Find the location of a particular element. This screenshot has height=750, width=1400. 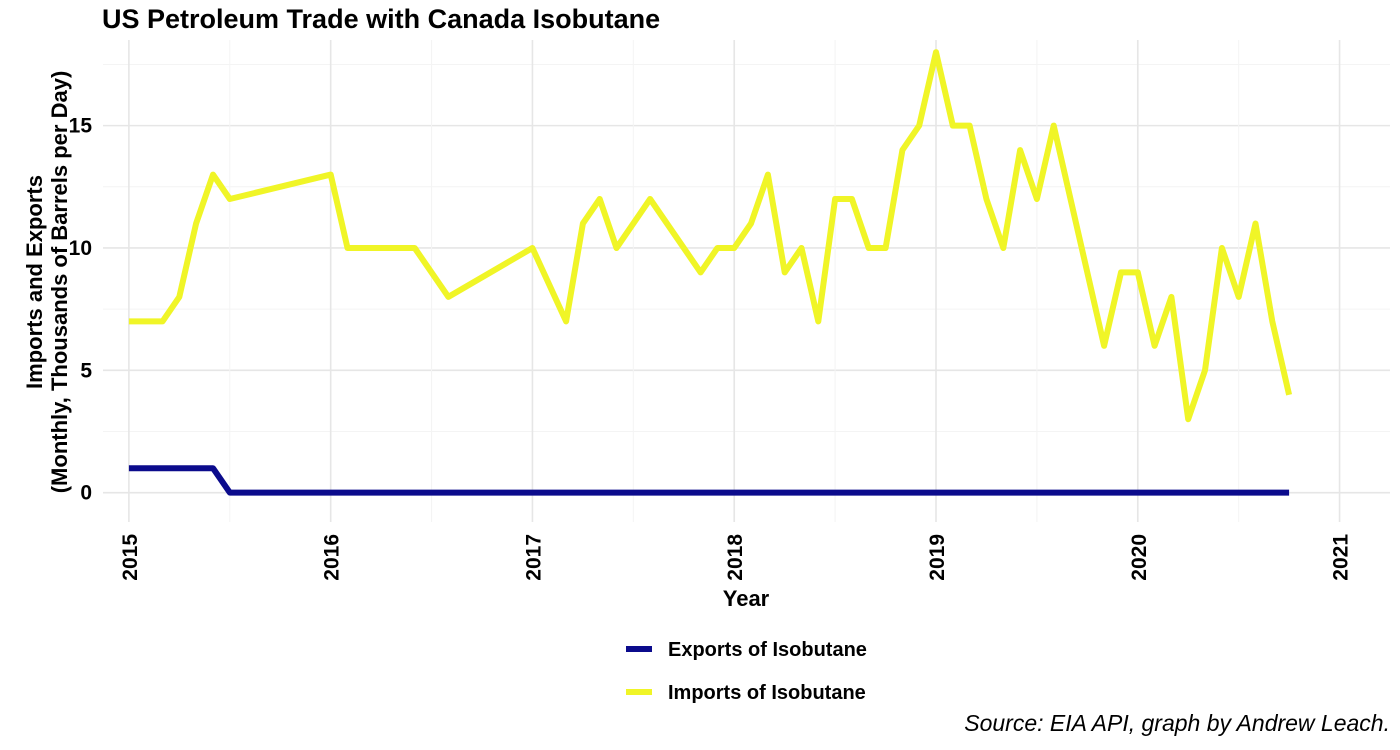

x-axis-title: Year is located at coordinates (746, 598).